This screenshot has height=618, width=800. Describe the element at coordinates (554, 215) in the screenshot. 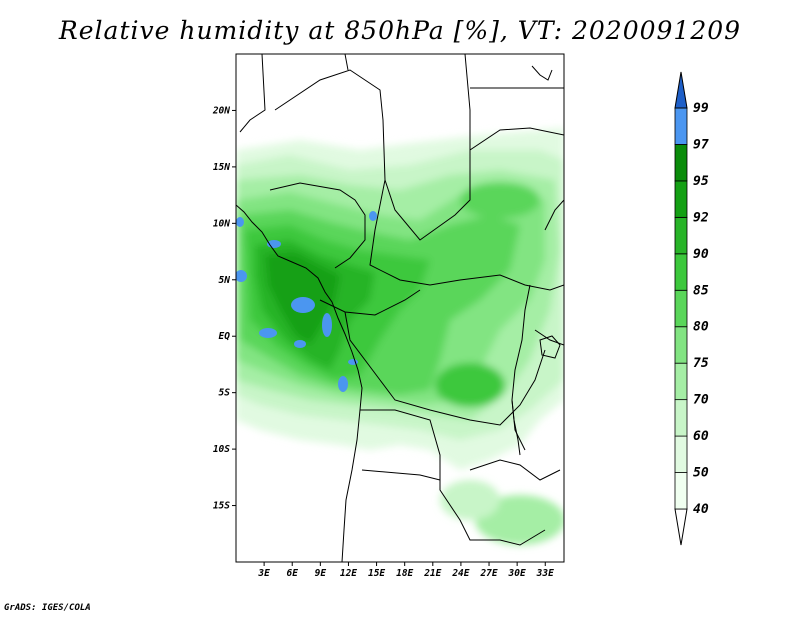

I see `border-ethiopia` at that location.